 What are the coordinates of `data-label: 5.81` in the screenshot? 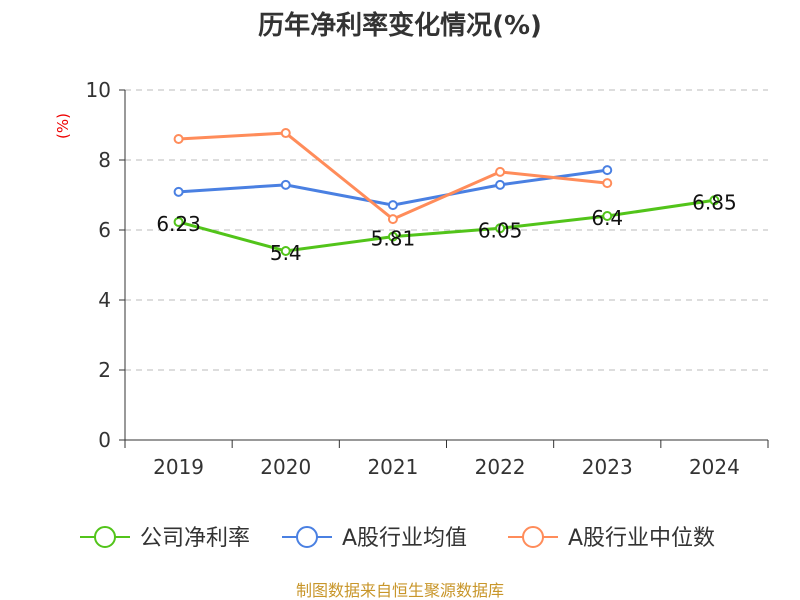 It's located at (393, 239).